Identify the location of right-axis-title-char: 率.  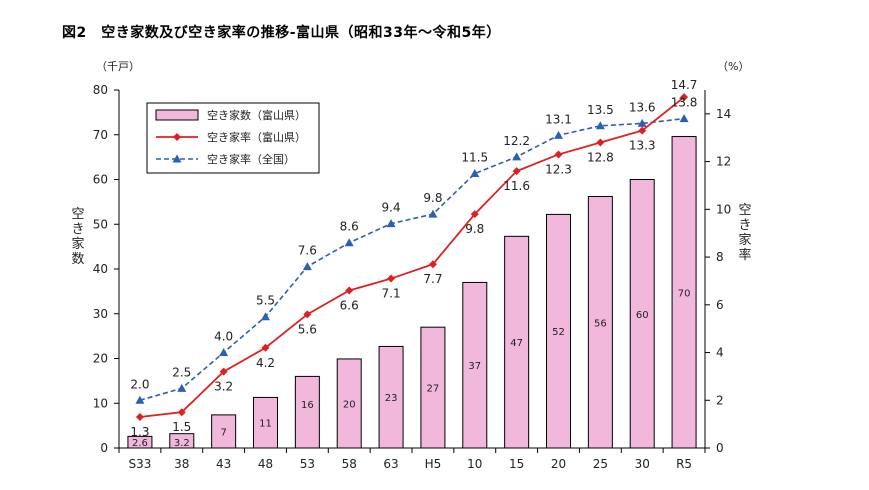
(744, 255).